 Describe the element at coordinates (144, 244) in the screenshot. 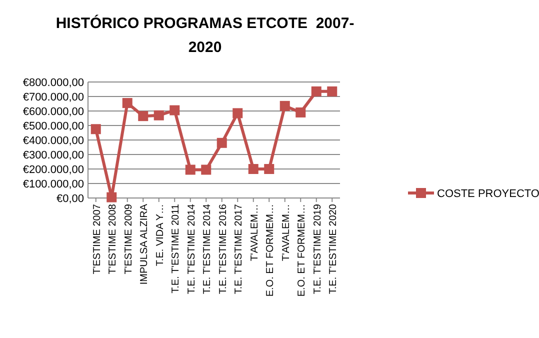

I see `x-tick-label: IMPULSA ALZIRA` at that location.